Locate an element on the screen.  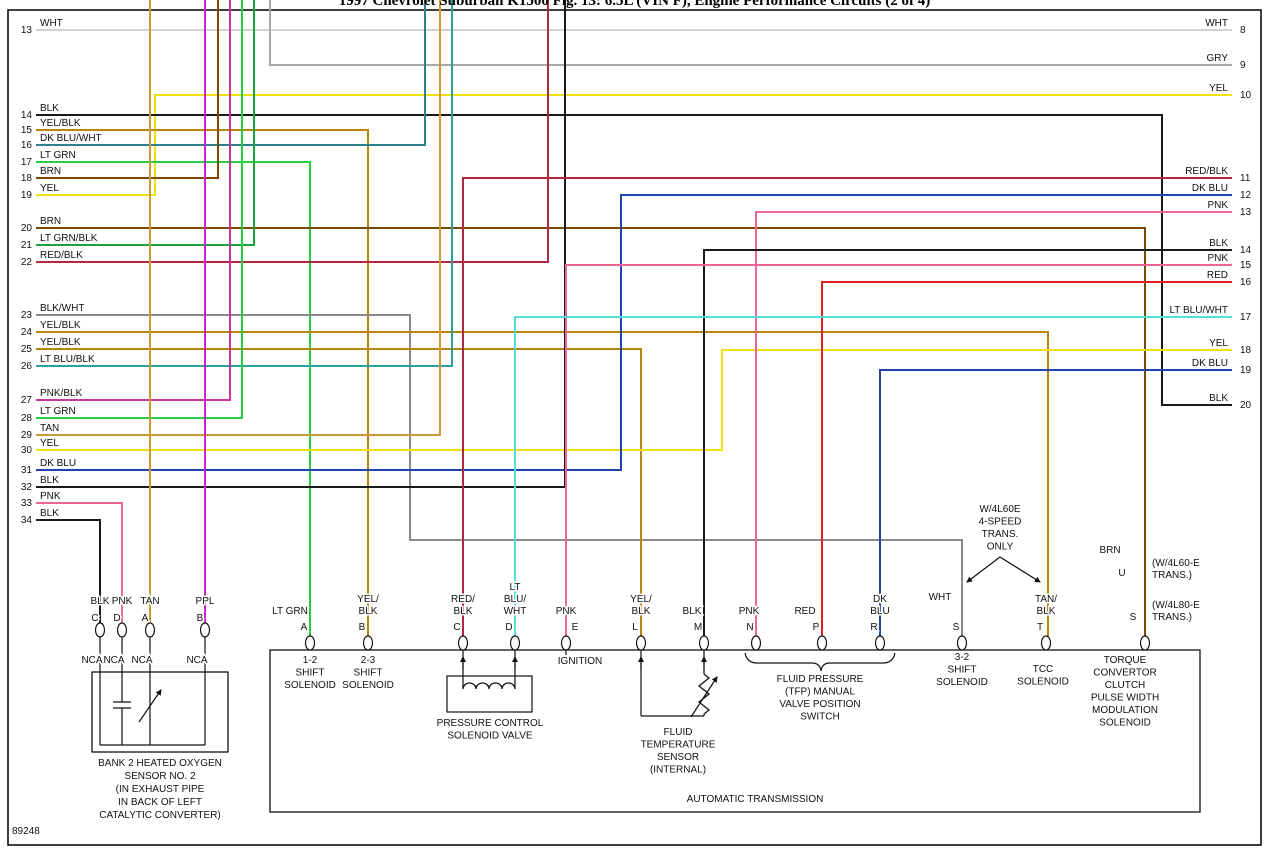
left-pin-number: 31 is located at coordinates (27, 470).